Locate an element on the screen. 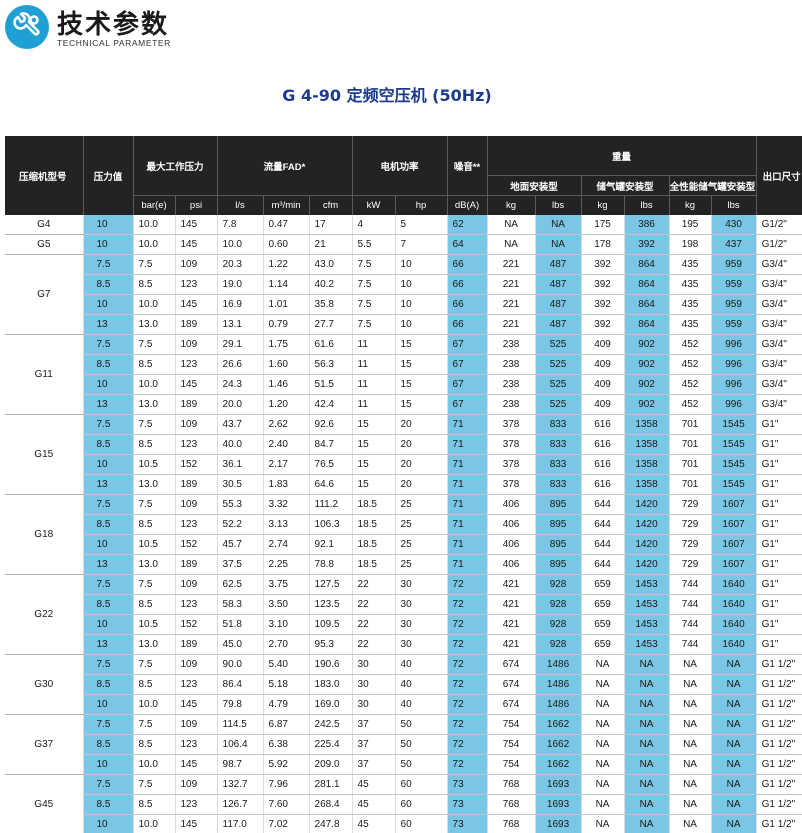 Image resolution: width=802 pixels, height=833 pixels. table-cell: 109.5 is located at coordinates (330, 624).